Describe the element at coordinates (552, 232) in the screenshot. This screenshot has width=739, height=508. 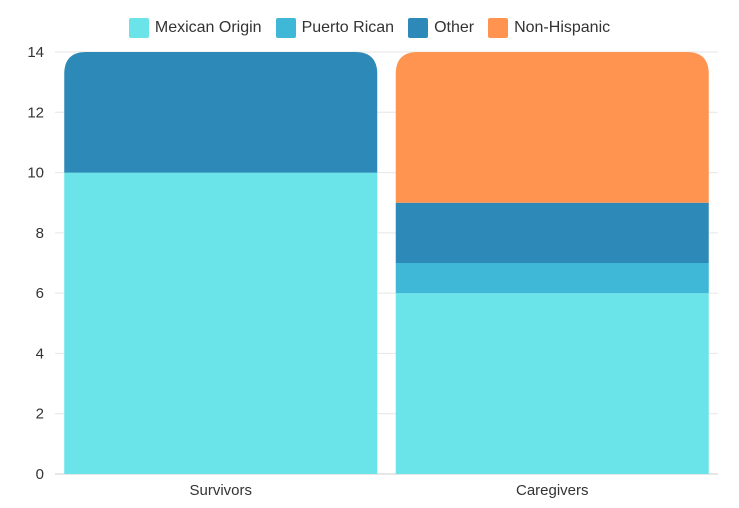
I see `bar-segment-caregivers-other` at that location.